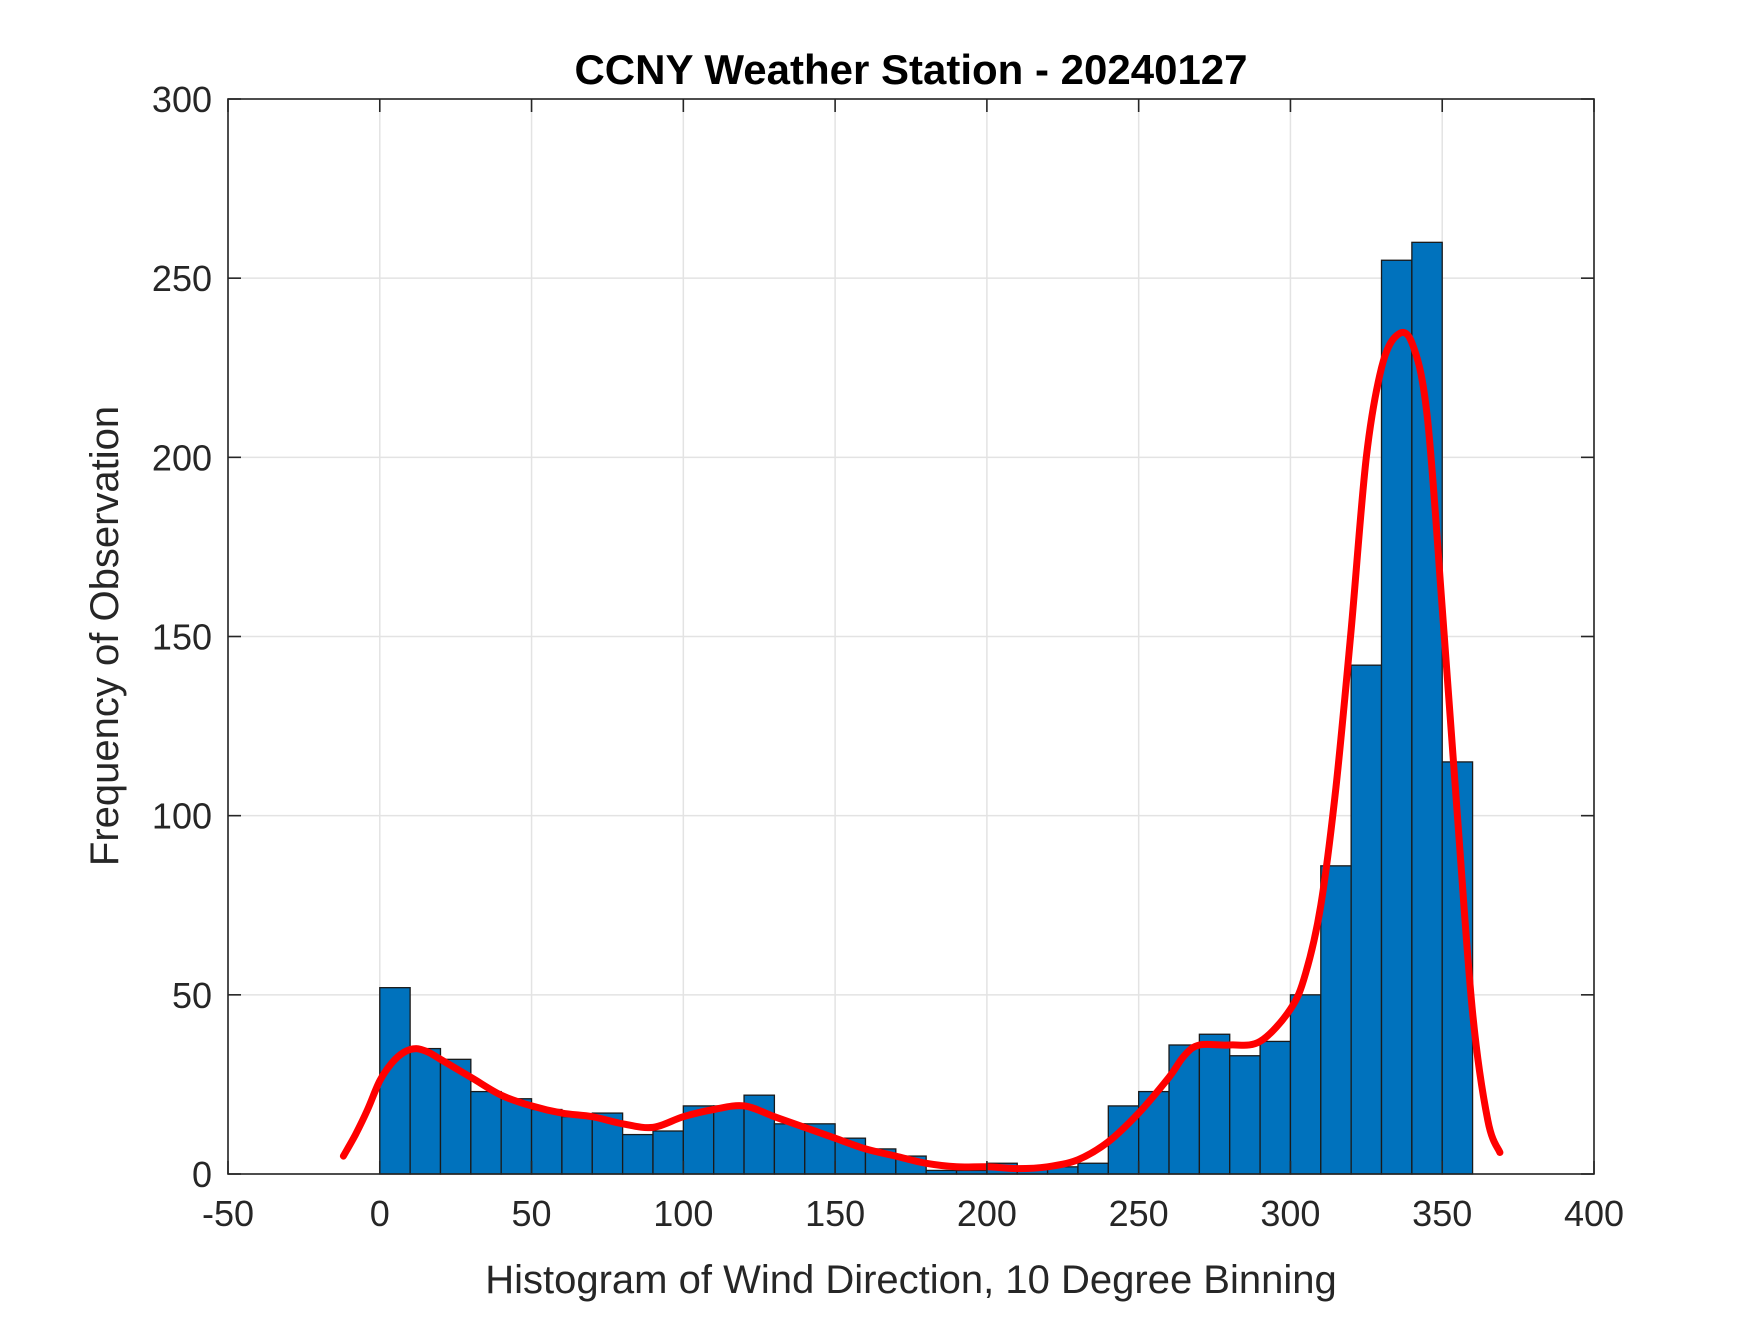  I want to click on y-tick-label: 50, so click(192, 995).